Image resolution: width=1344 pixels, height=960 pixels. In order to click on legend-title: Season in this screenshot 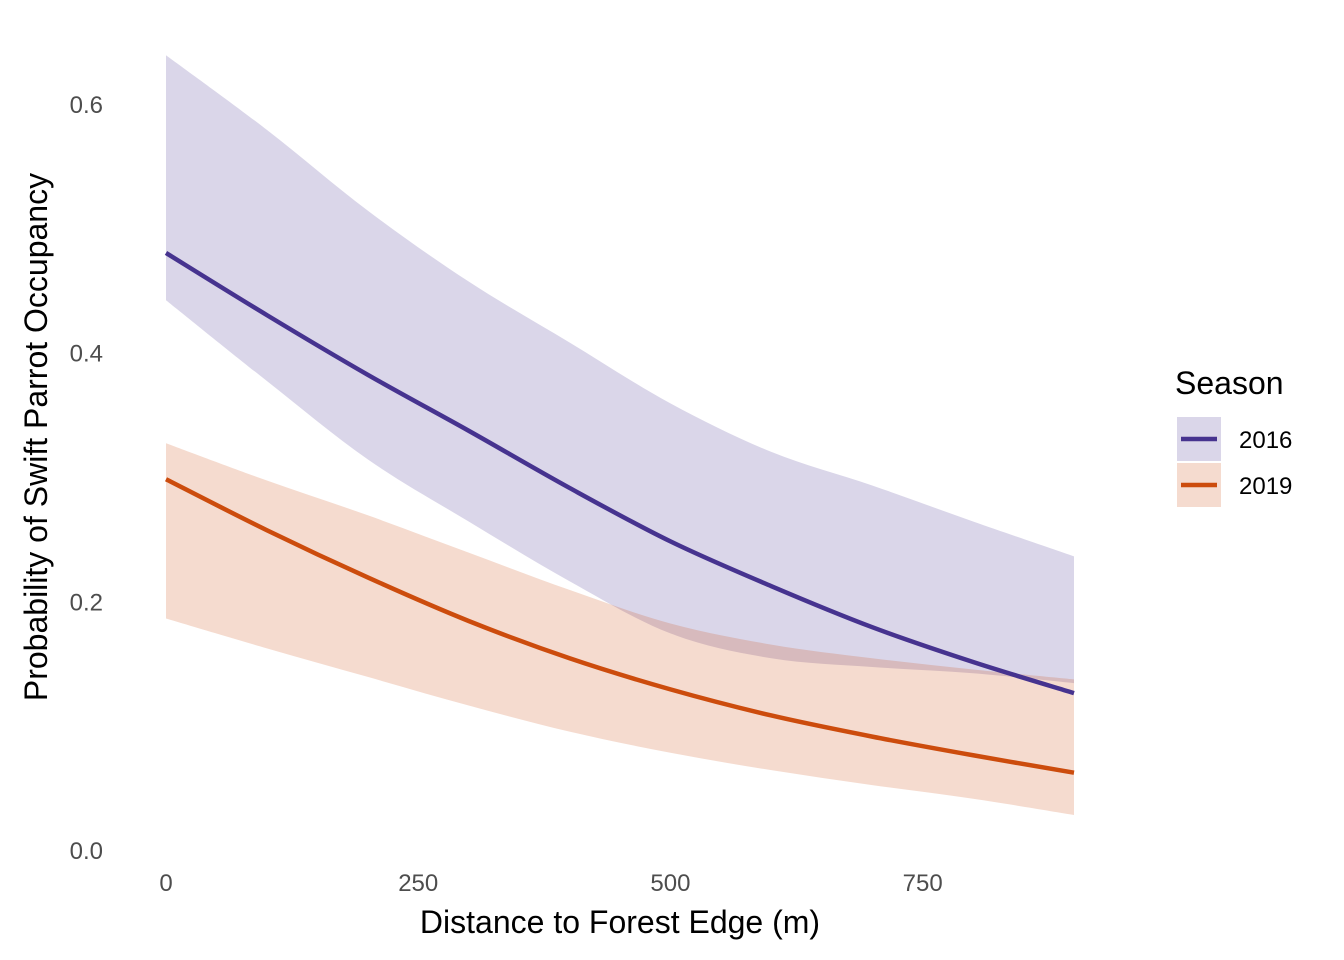, I will do `click(1229, 383)`.